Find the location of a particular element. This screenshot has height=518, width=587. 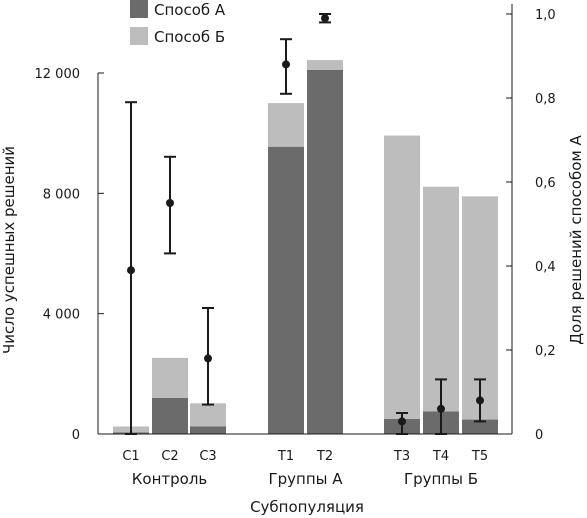

x-tick-label: С1 is located at coordinates (130, 456).